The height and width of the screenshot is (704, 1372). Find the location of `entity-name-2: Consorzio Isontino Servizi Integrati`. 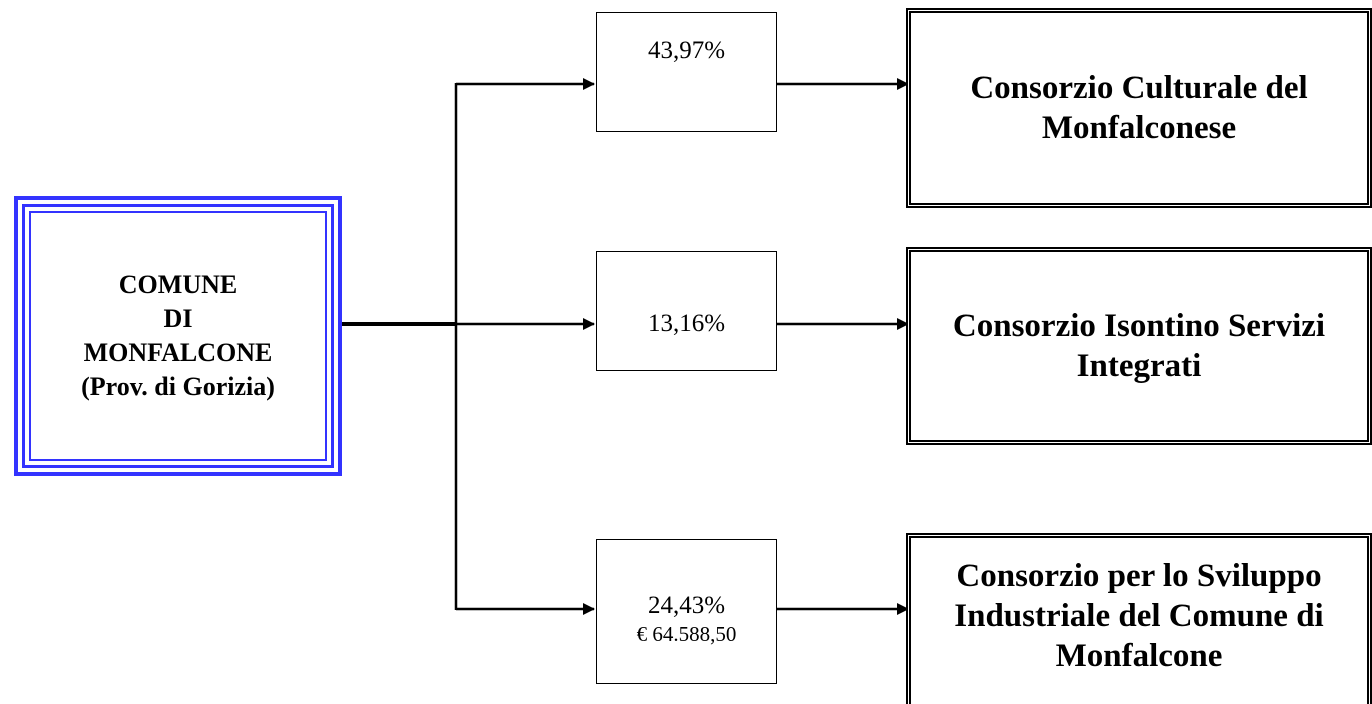

entity-name-2: Consorzio Isontino Servizi Integrati is located at coordinates (1139, 346).